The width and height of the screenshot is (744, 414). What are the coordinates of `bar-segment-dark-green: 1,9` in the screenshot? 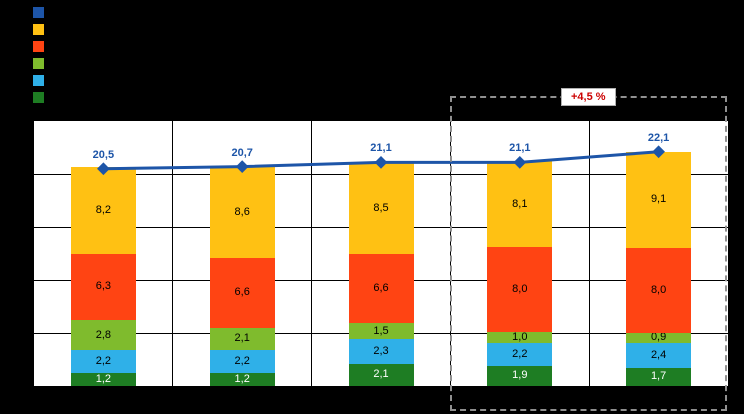 It's located at (520, 375).